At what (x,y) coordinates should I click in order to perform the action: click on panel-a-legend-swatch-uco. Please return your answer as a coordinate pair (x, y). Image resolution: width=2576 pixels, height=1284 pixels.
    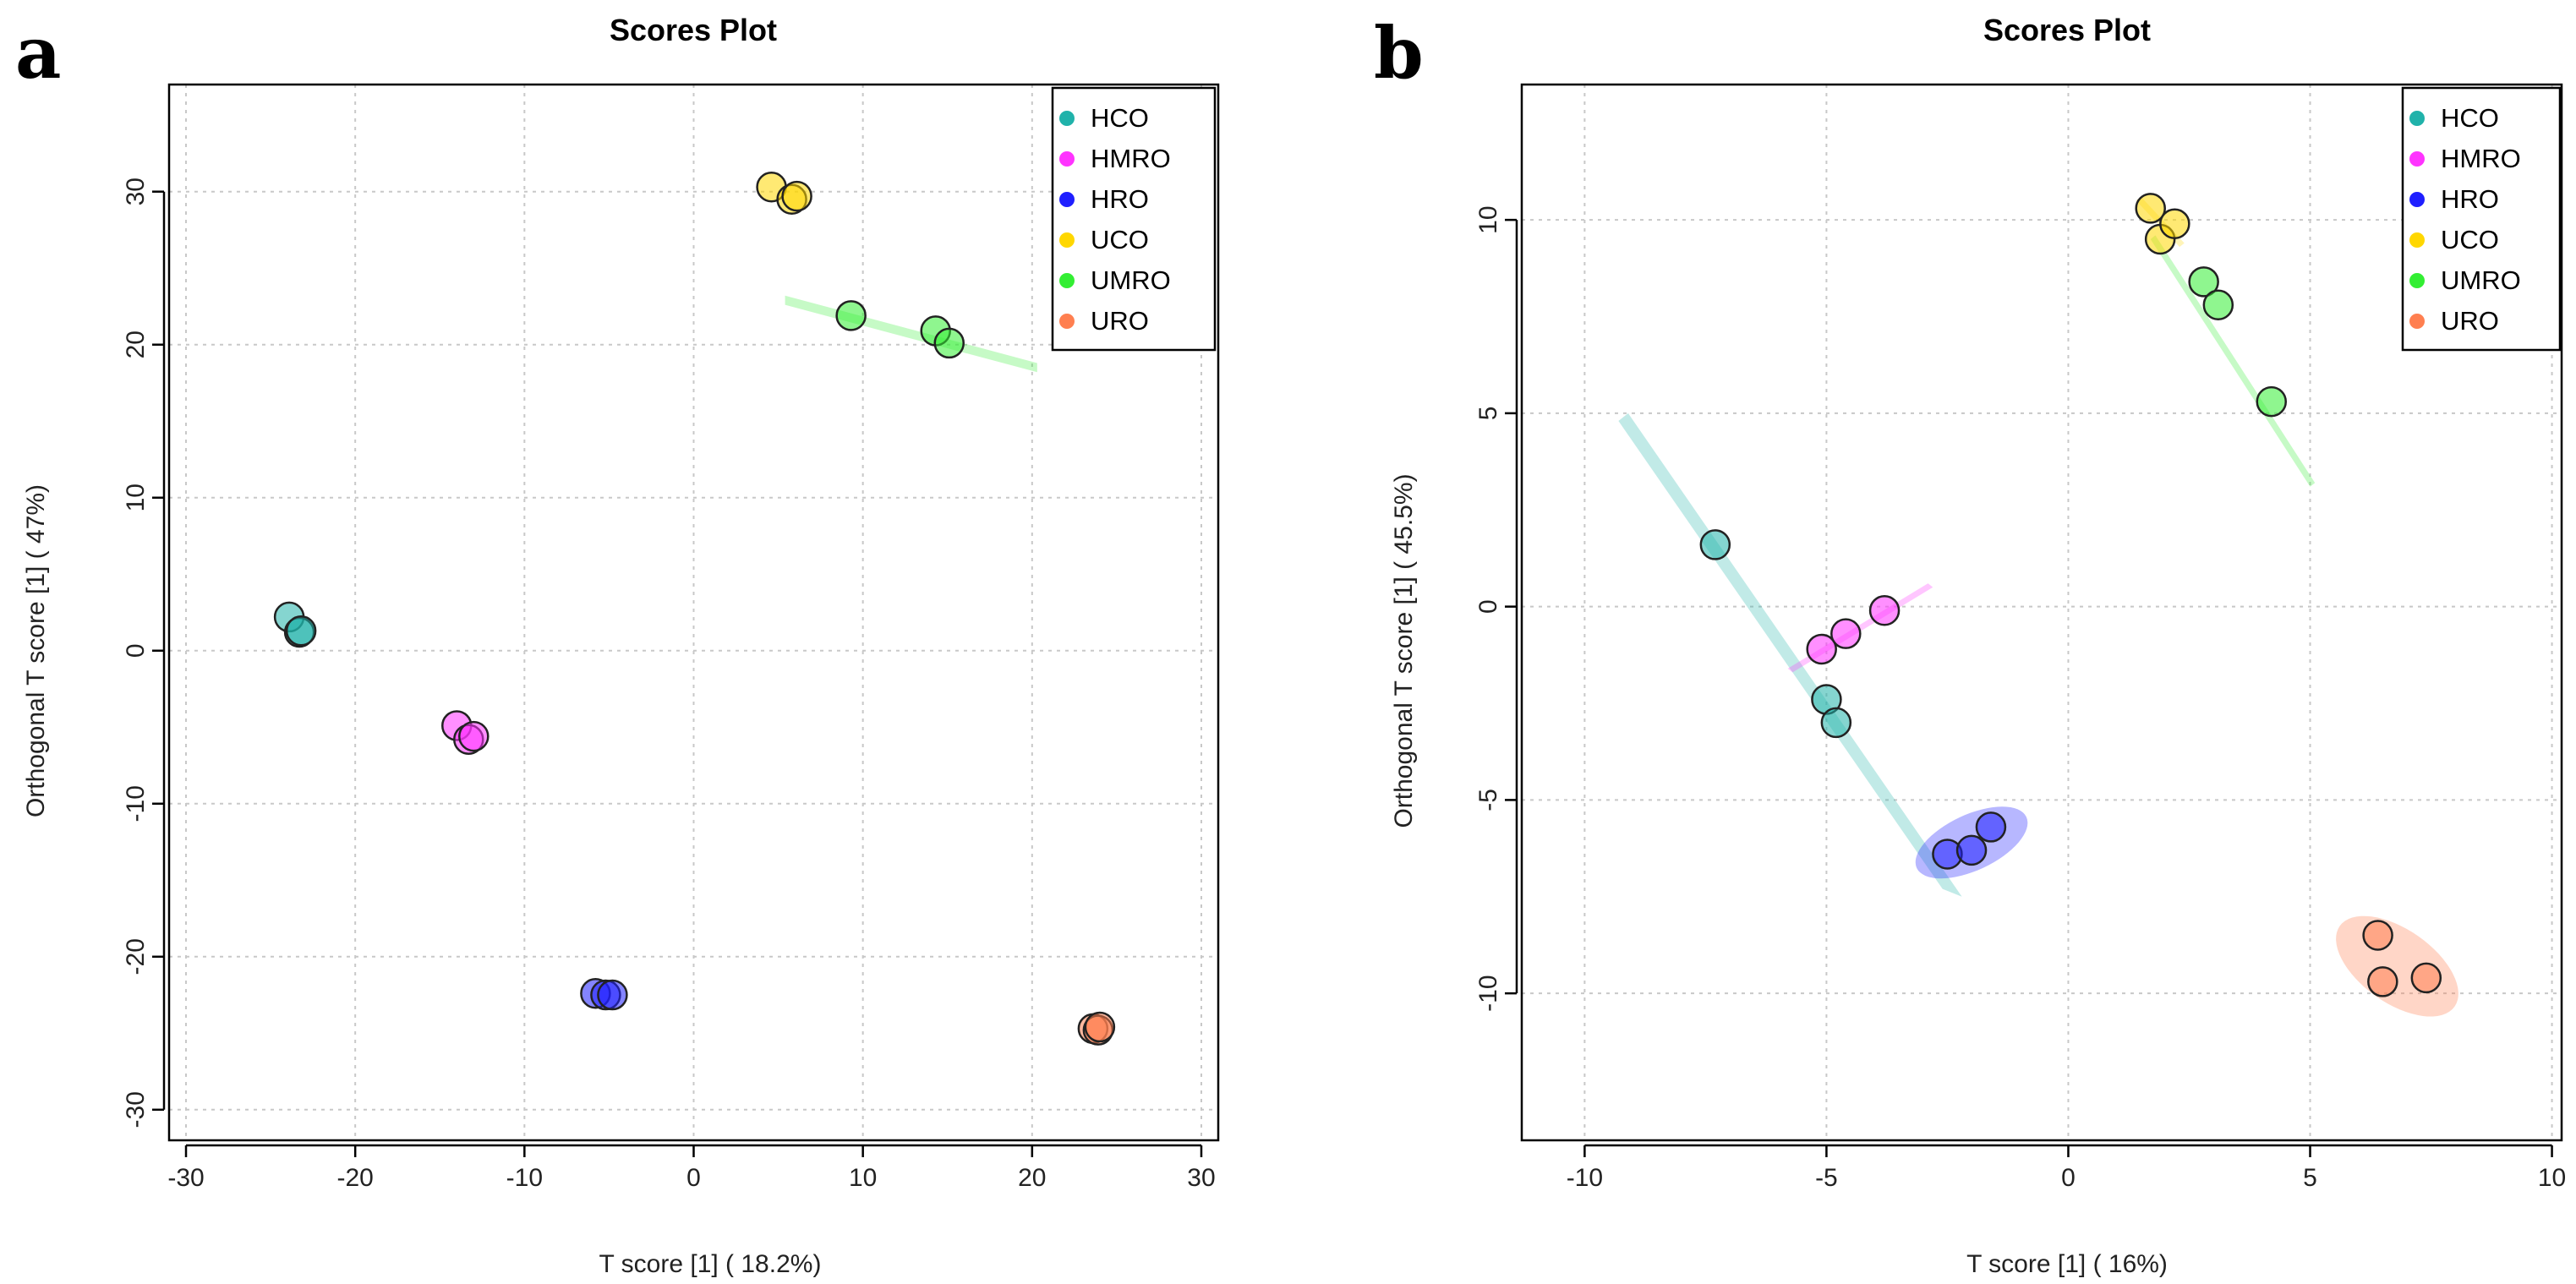
    Looking at the image, I should click on (1067, 240).